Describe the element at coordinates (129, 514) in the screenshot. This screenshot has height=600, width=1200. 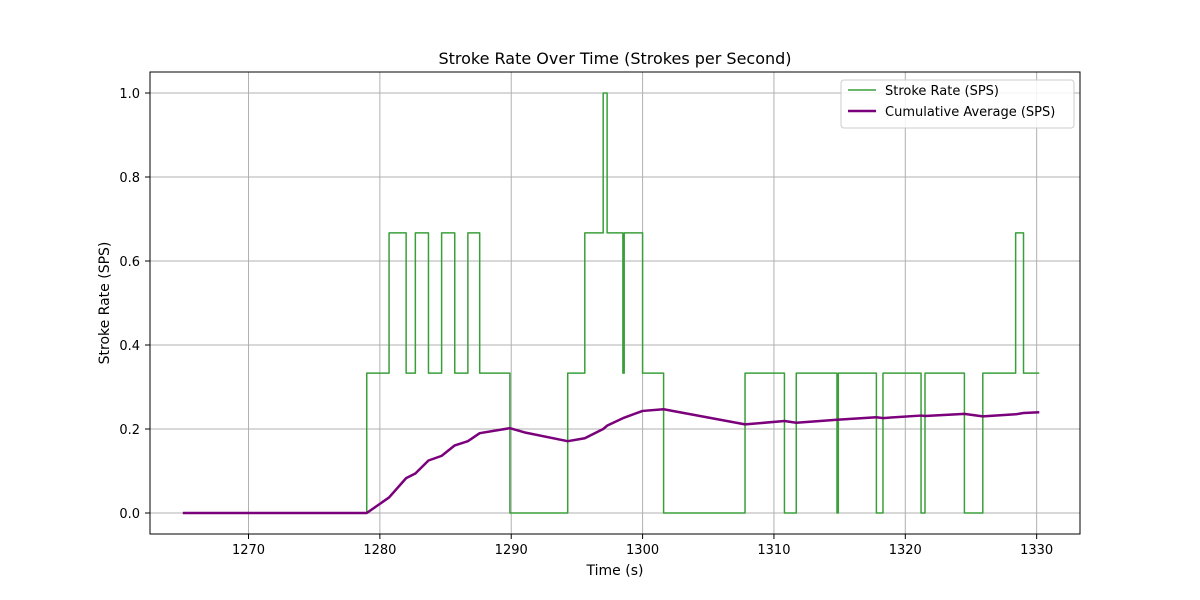
I see `y-tick-label: 0.0` at that location.